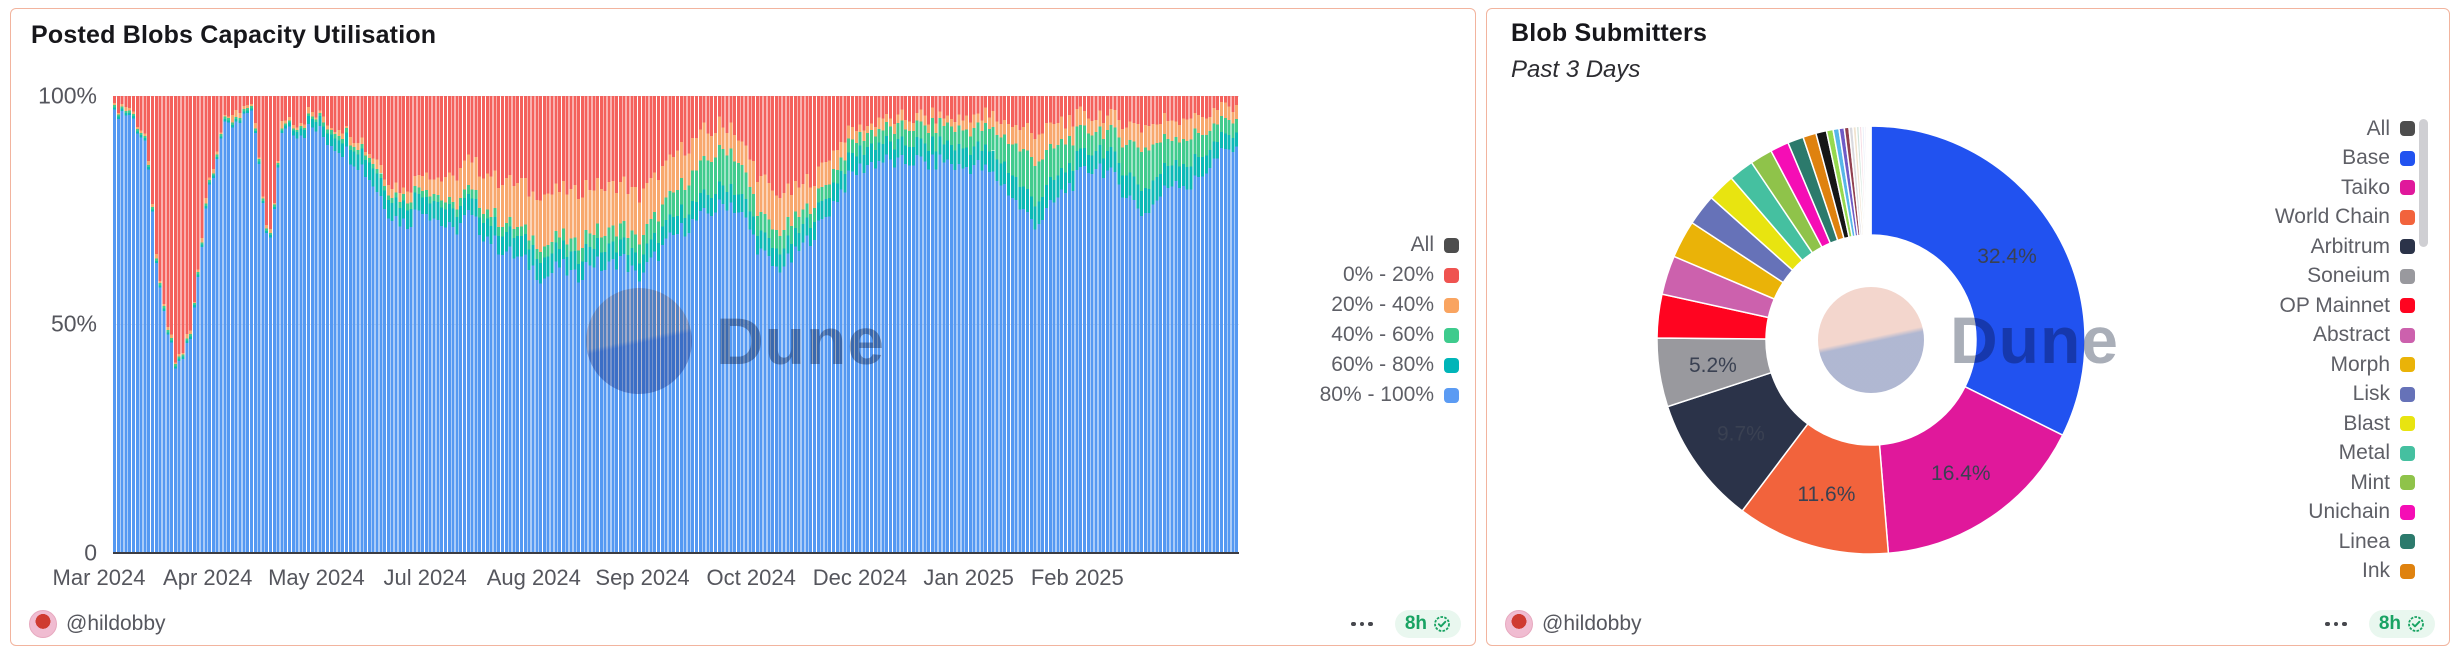 This screenshot has height=654, width=2458. I want to click on right-card-subtitle: Past 3 Days, so click(1576, 69).